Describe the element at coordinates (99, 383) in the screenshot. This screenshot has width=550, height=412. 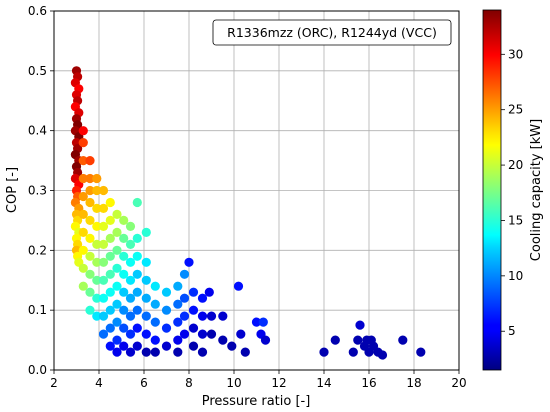
I see `x-tick-label: 4` at that location.